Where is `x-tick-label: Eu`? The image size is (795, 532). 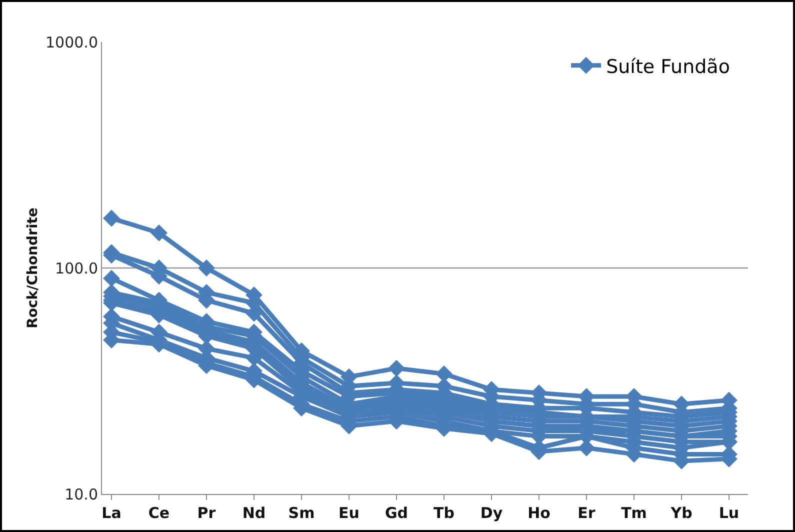
x-tick-label: Eu is located at coordinates (349, 513).